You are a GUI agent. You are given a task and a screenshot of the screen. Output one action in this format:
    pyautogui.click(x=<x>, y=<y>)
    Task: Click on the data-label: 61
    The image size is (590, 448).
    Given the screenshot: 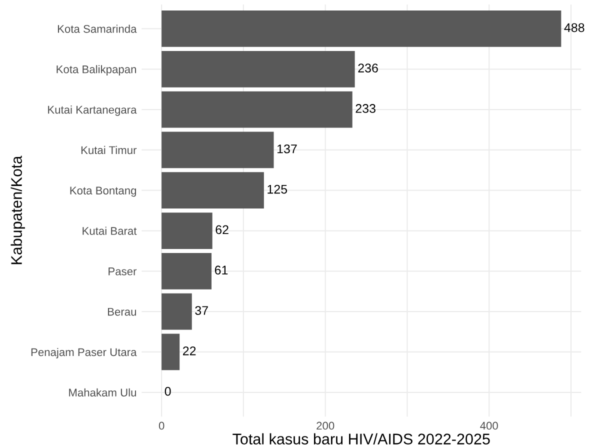 What is the action you would take?
    pyautogui.click(x=221, y=270)
    